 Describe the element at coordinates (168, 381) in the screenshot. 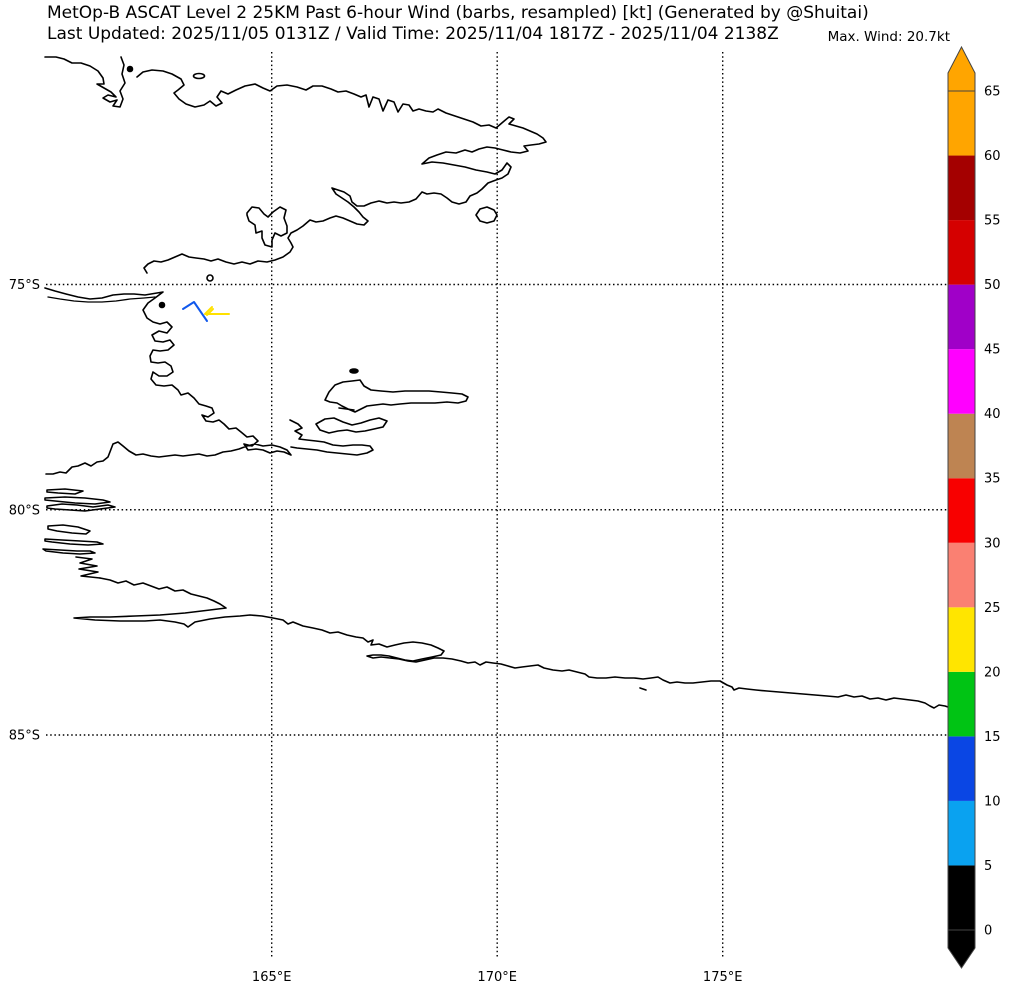

I see `coastline-west` at that location.